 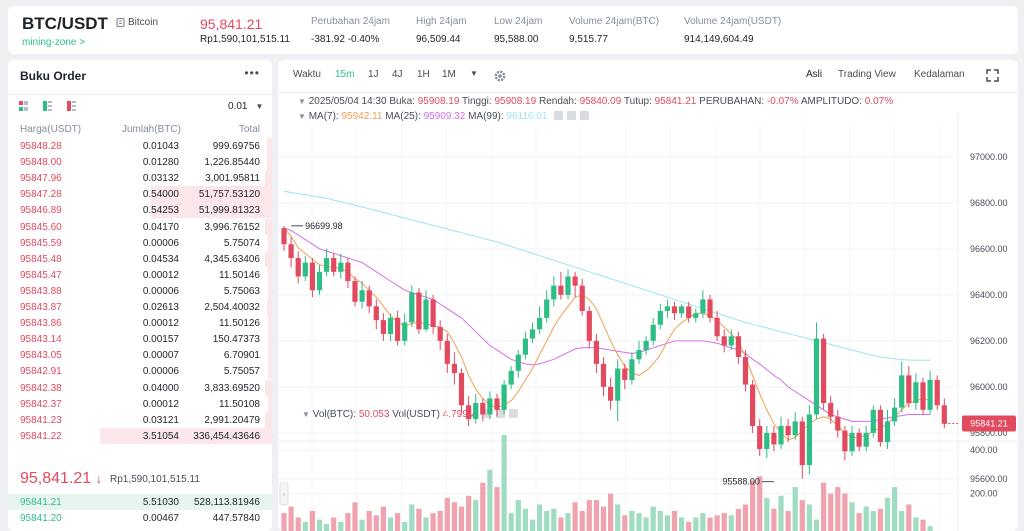 I want to click on ask-row: 95845.48 0.04534 4,345.63406, so click(x=140, y=258).